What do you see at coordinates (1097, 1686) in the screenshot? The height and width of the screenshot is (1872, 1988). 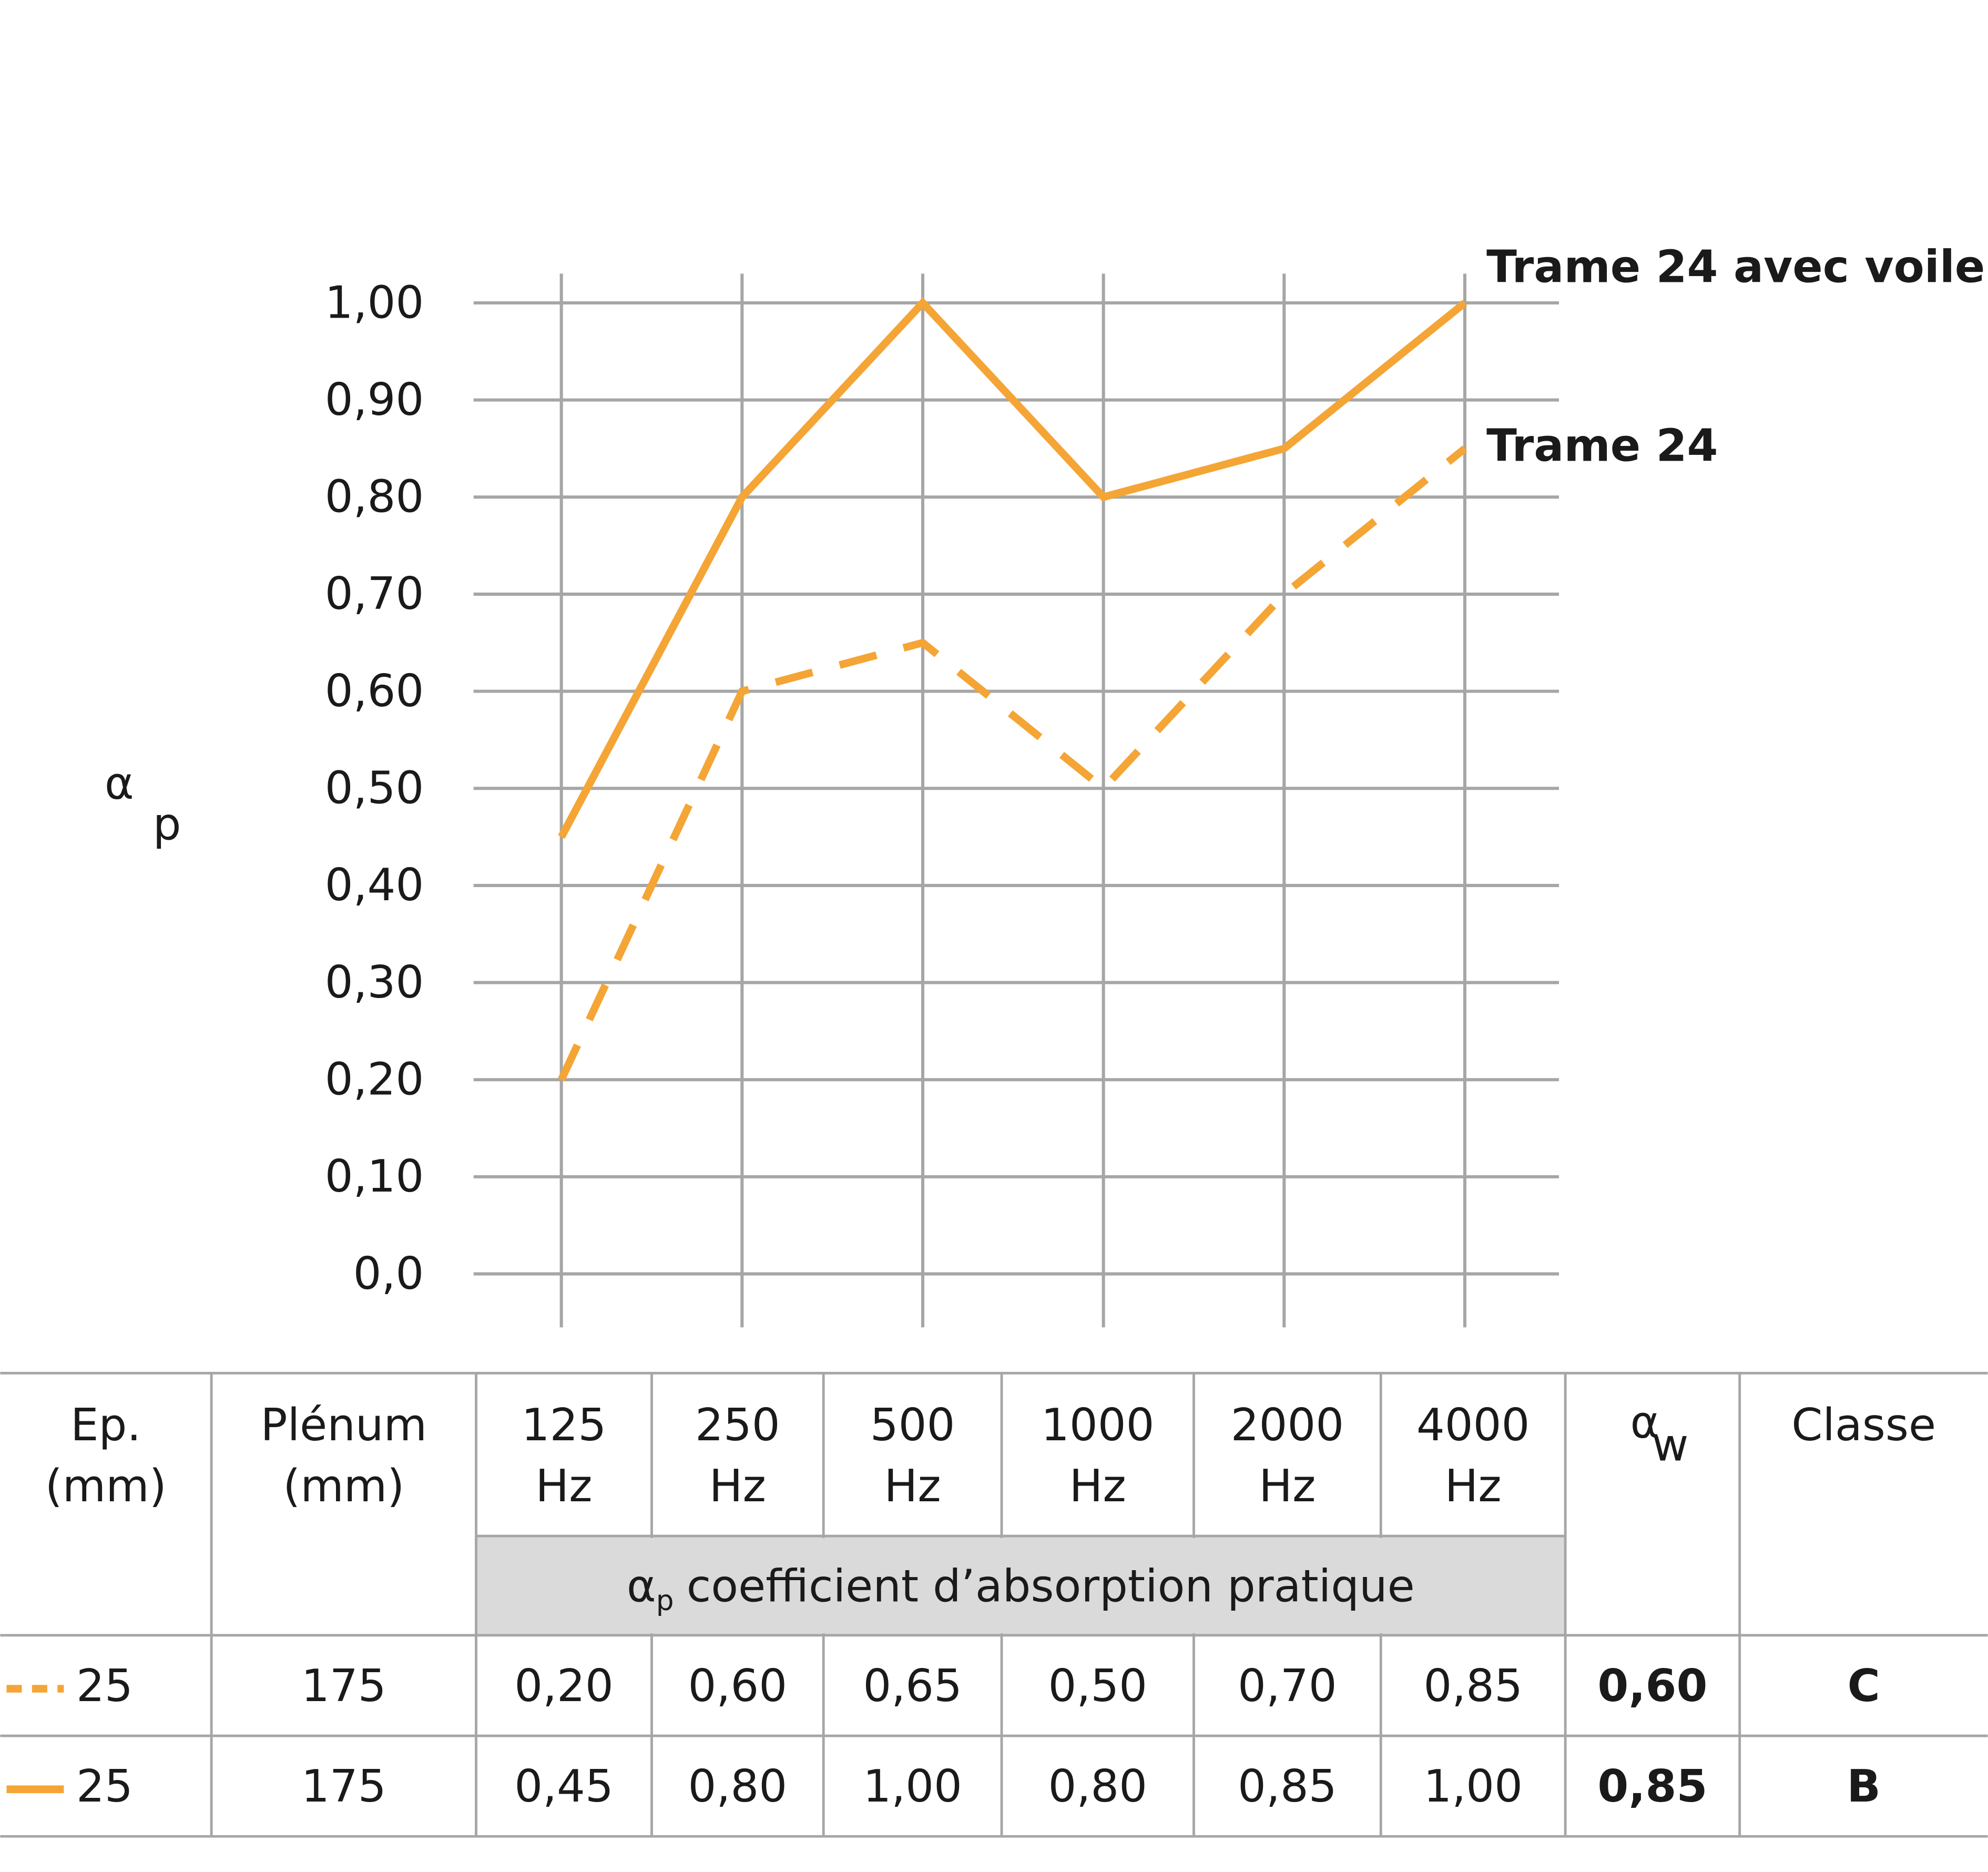 I see `table-cell: 0,50` at bounding box center [1097, 1686].